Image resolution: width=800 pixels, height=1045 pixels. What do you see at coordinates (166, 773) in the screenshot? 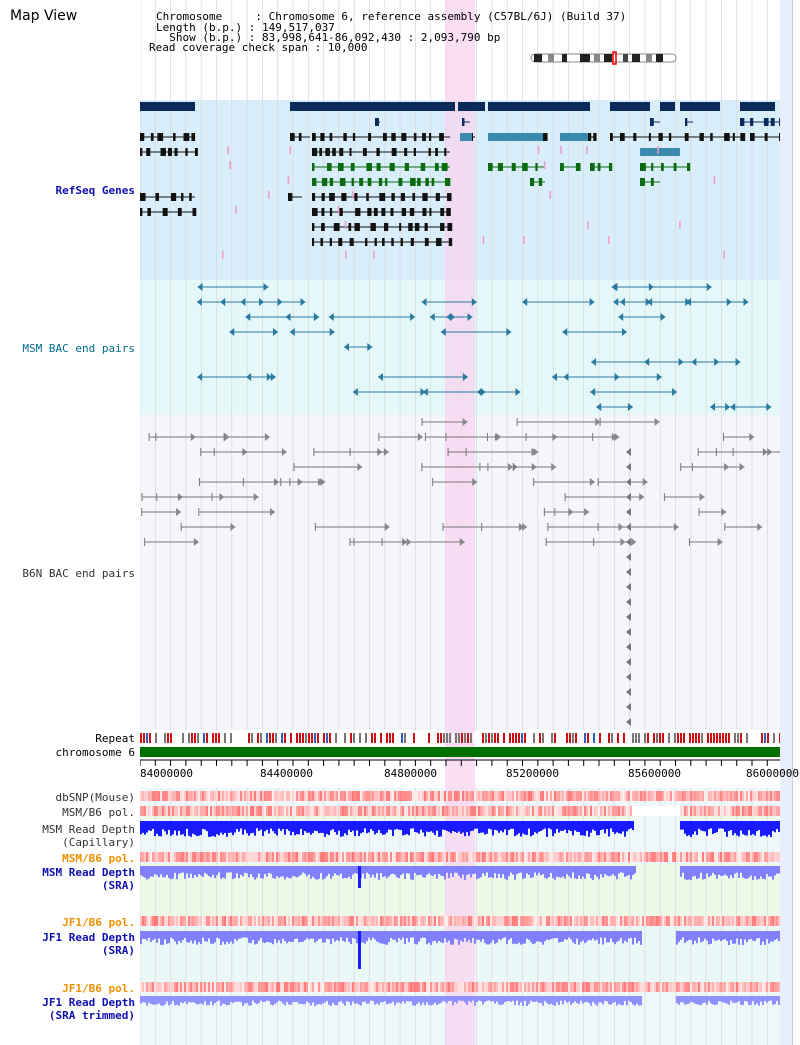
I see `axis-tick-label: 84000000` at bounding box center [166, 773].